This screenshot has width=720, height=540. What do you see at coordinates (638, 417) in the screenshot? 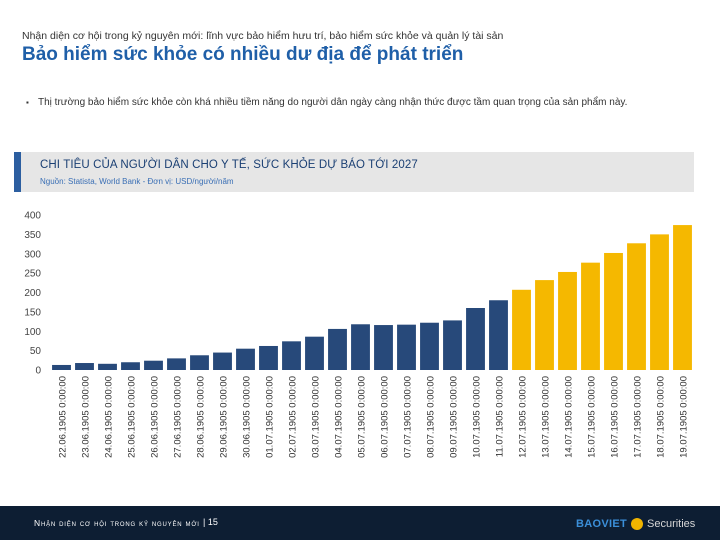
I see `x-tick-label: 17.07.1905 0:00:00` at bounding box center [638, 417].